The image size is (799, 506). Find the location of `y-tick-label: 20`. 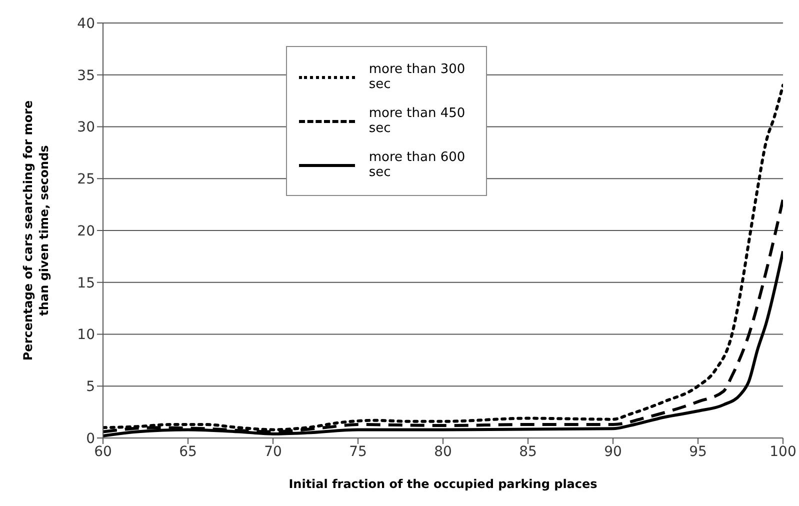

y-tick-label: 20 is located at coordinates (86, 231).